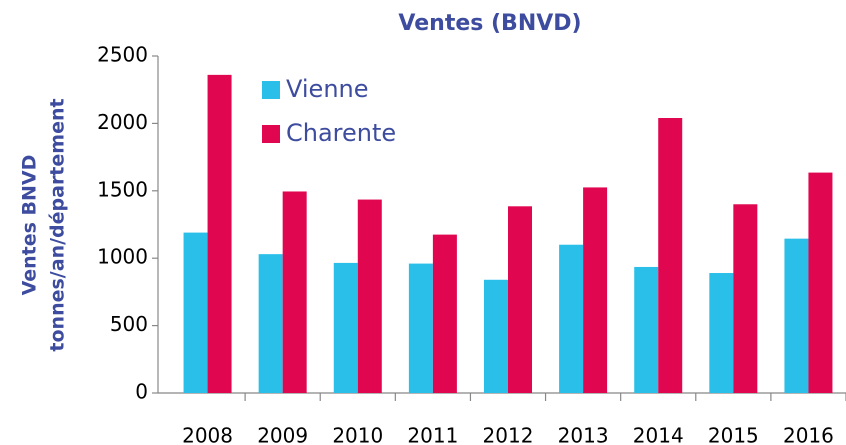  What do you see at coordinates (508, 434) in the screenshot?
I see `x-tick-label: 2012` at bounding box center [508, 434].